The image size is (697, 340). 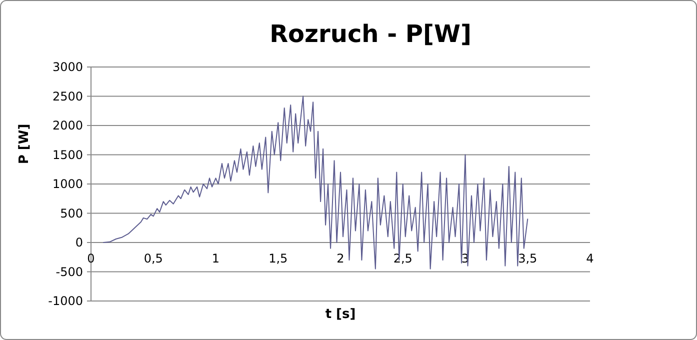 I want to click on y-axis-title: P [W], so click(x=24, y=144).